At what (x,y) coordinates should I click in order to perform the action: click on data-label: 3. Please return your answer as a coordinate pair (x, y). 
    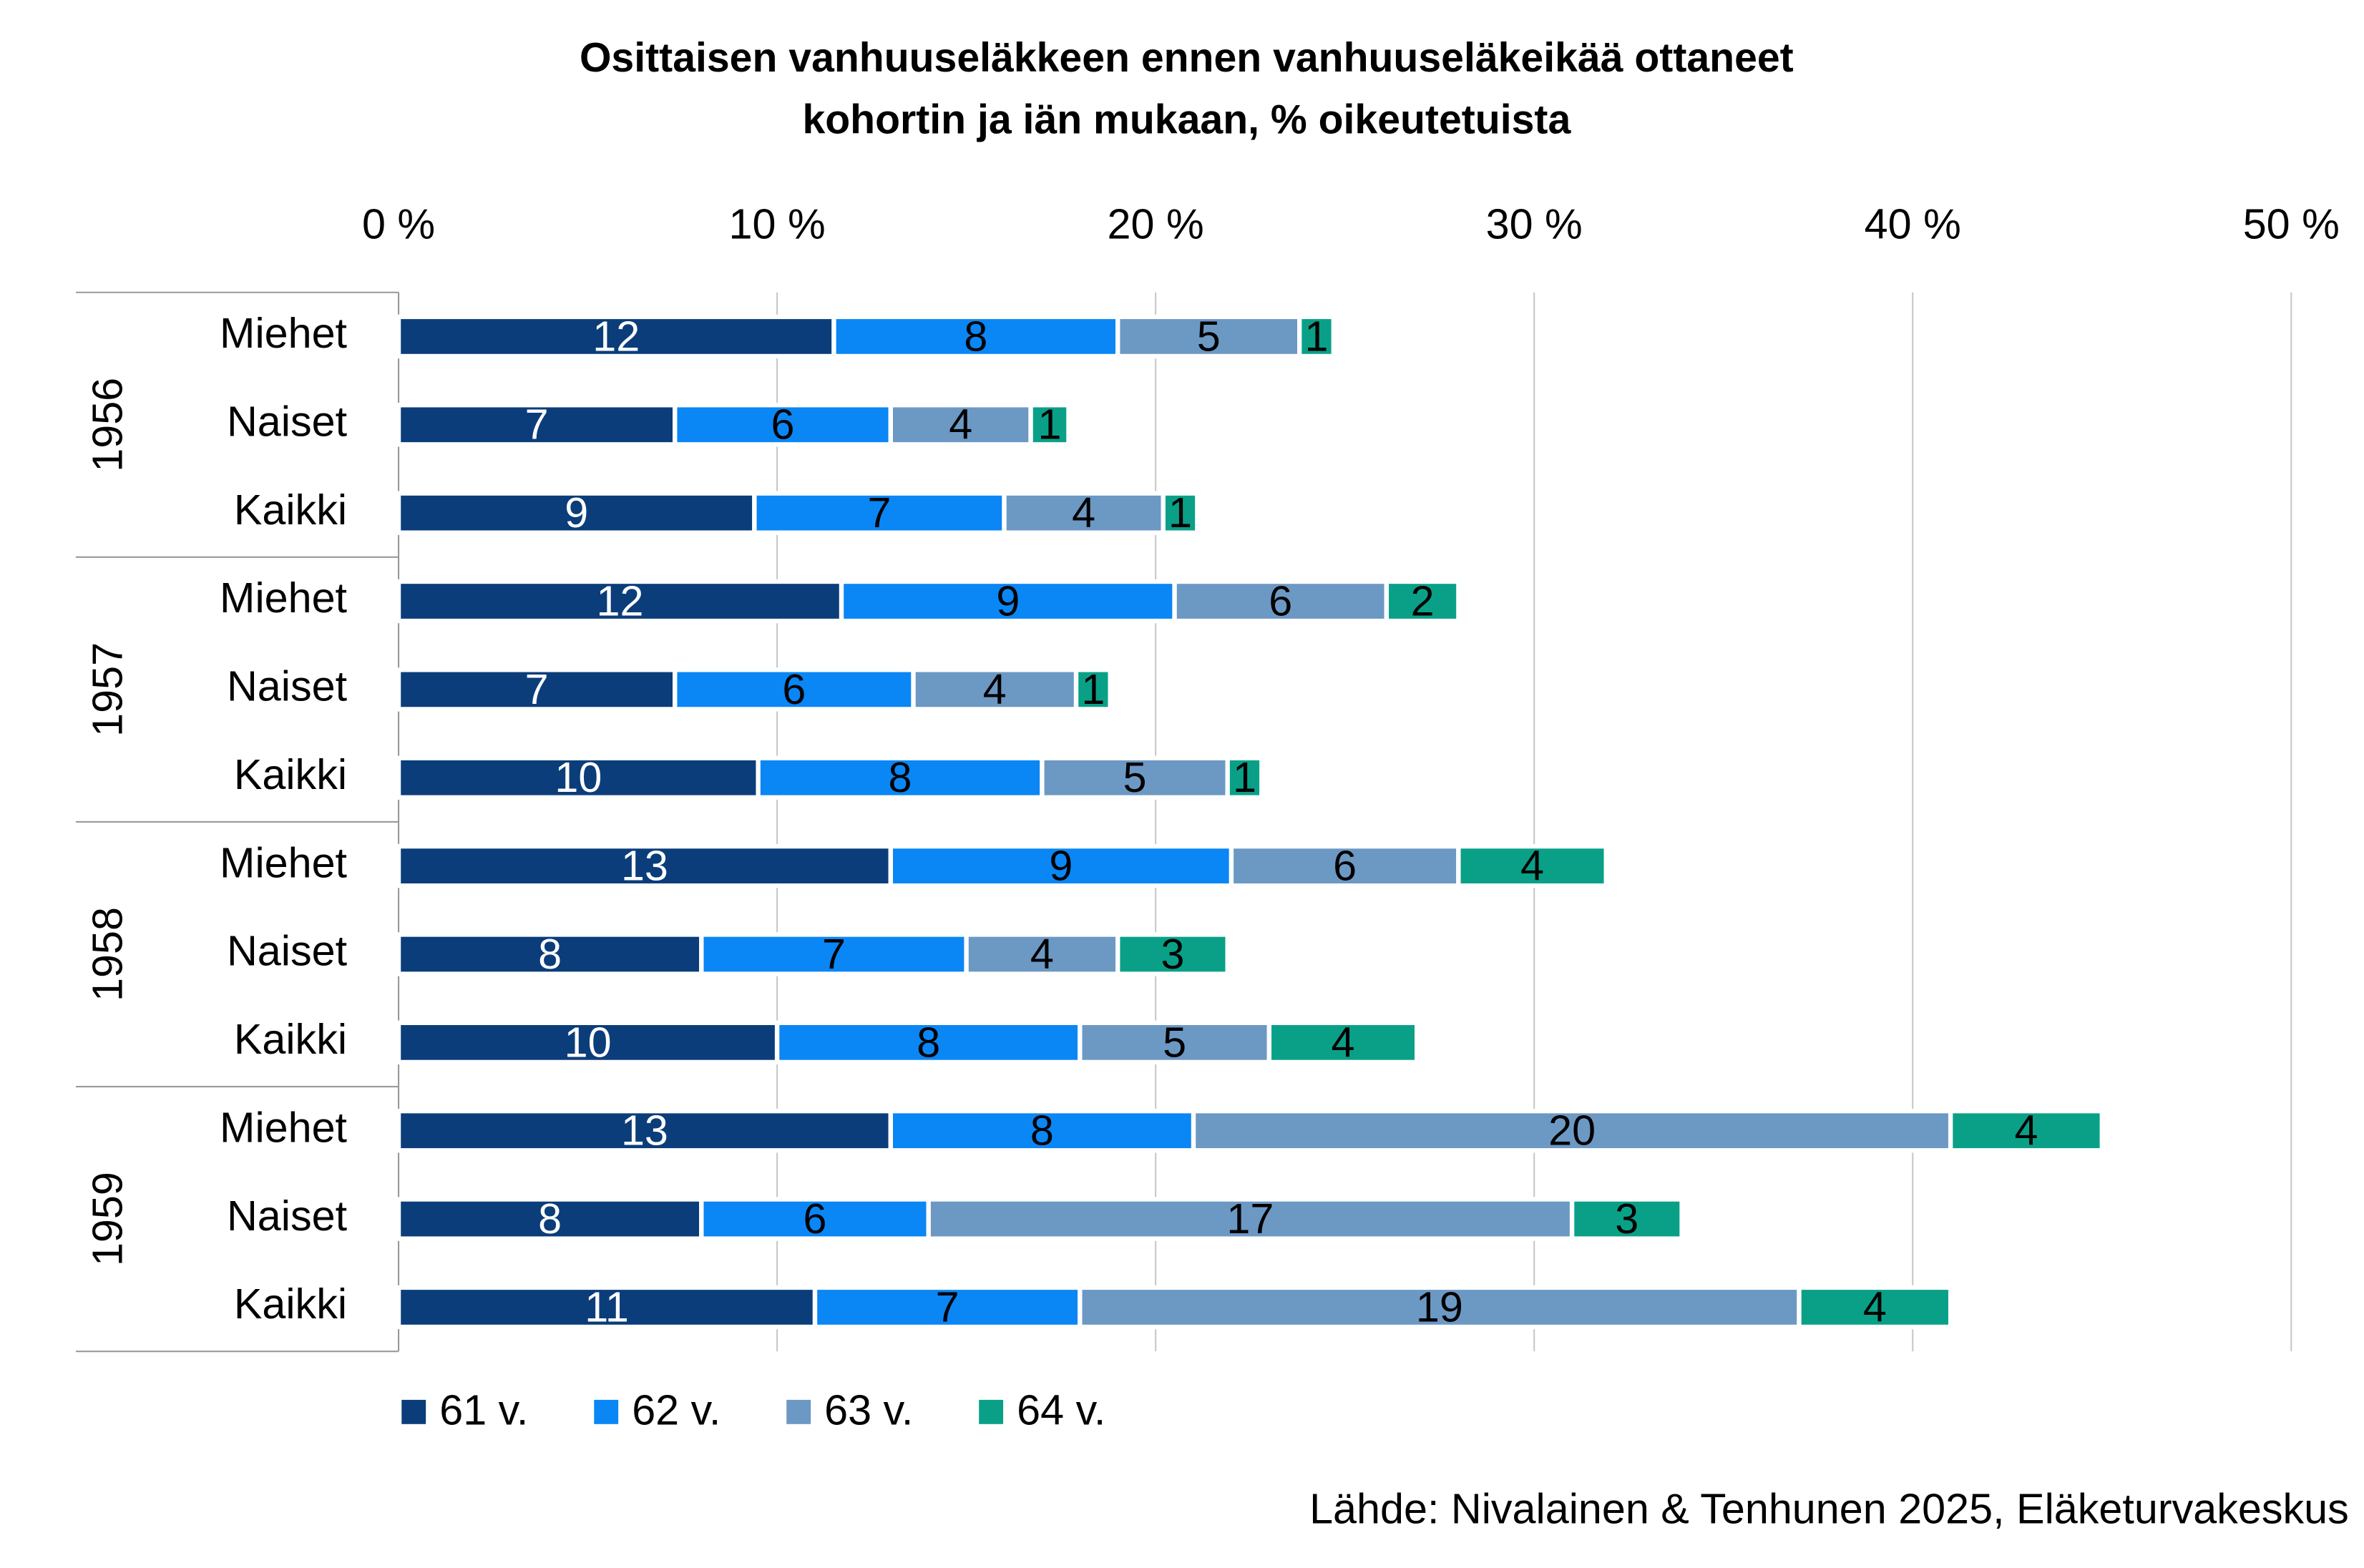
    Looking at the image, I should click on (1173, 954).